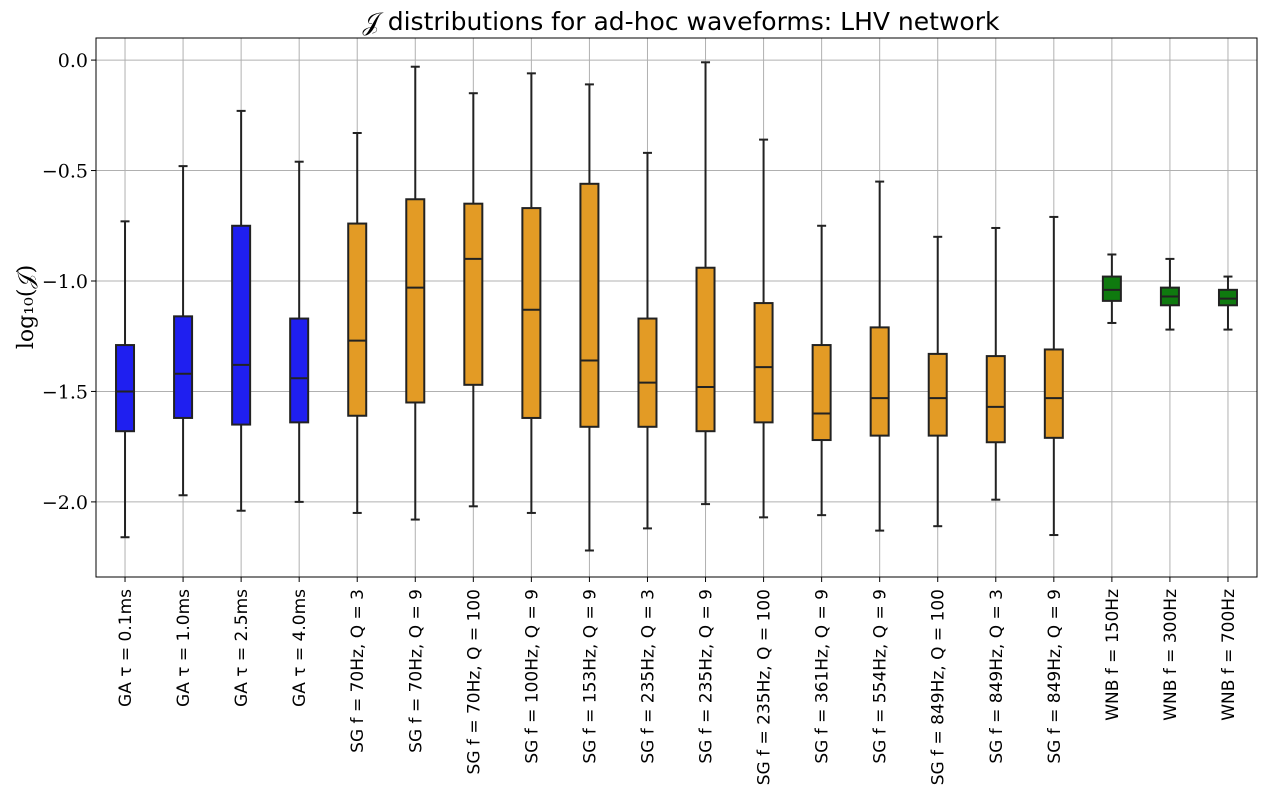 The height and width of the screenshot is (794, 1267). I want to click on x-tick-label-6: SG f = 70Hz, Q = 100, so click(474, 681).